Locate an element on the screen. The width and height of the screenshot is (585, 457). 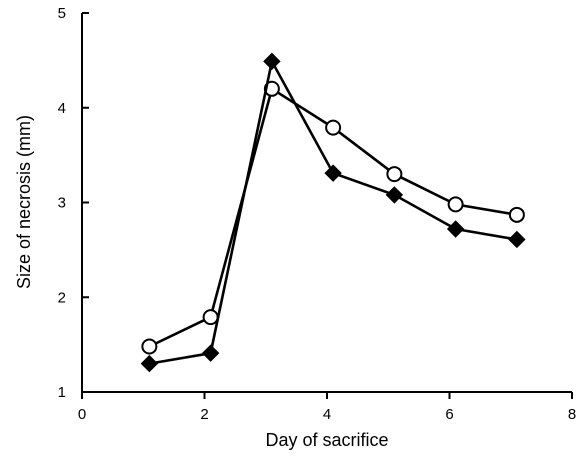
x-tick-label-1: 2 is located at coordinates (204, 414).